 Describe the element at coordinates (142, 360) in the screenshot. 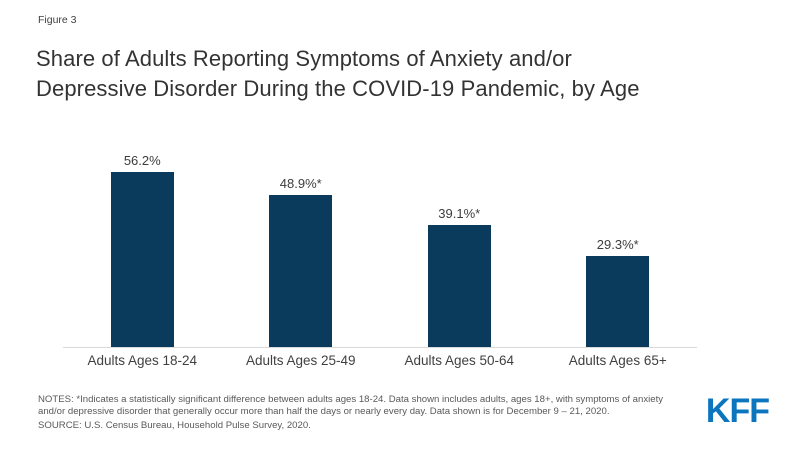

I see `x-axis-label: Adults Ages 18-24` at that location.